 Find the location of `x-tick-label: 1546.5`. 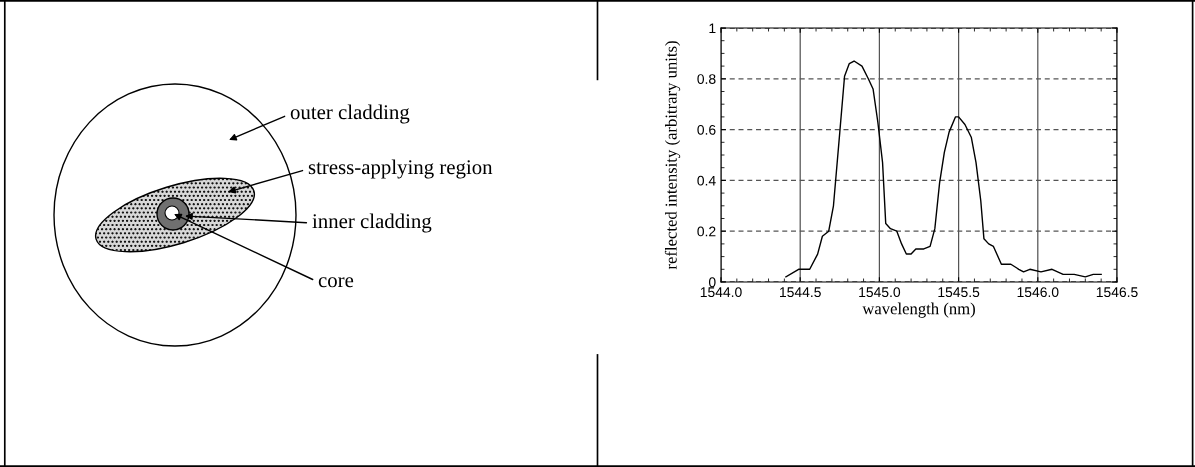

x-tick-label: 1546.5 is located at coordinates (1117, 292).